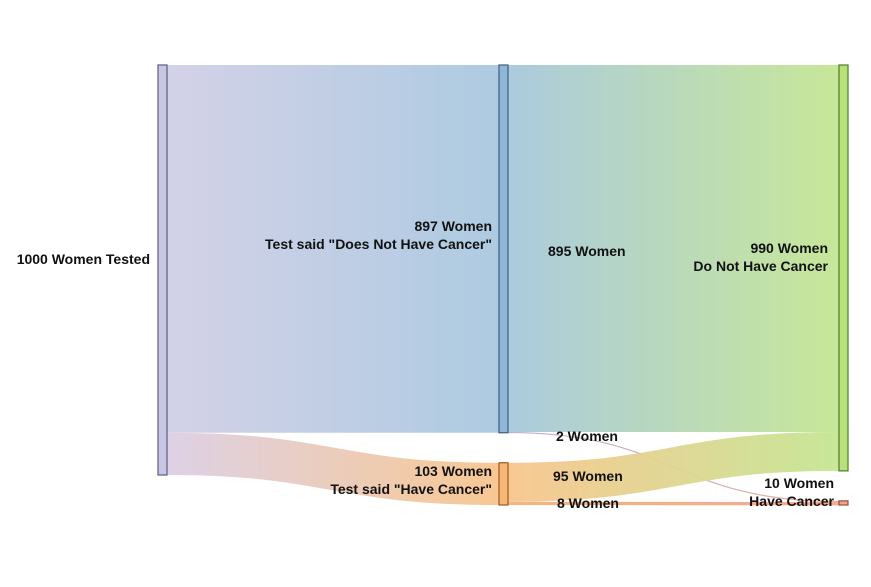  Describe the element at coordinates (843, 268) in the screenshot. I see `node-nocancer` at that location.